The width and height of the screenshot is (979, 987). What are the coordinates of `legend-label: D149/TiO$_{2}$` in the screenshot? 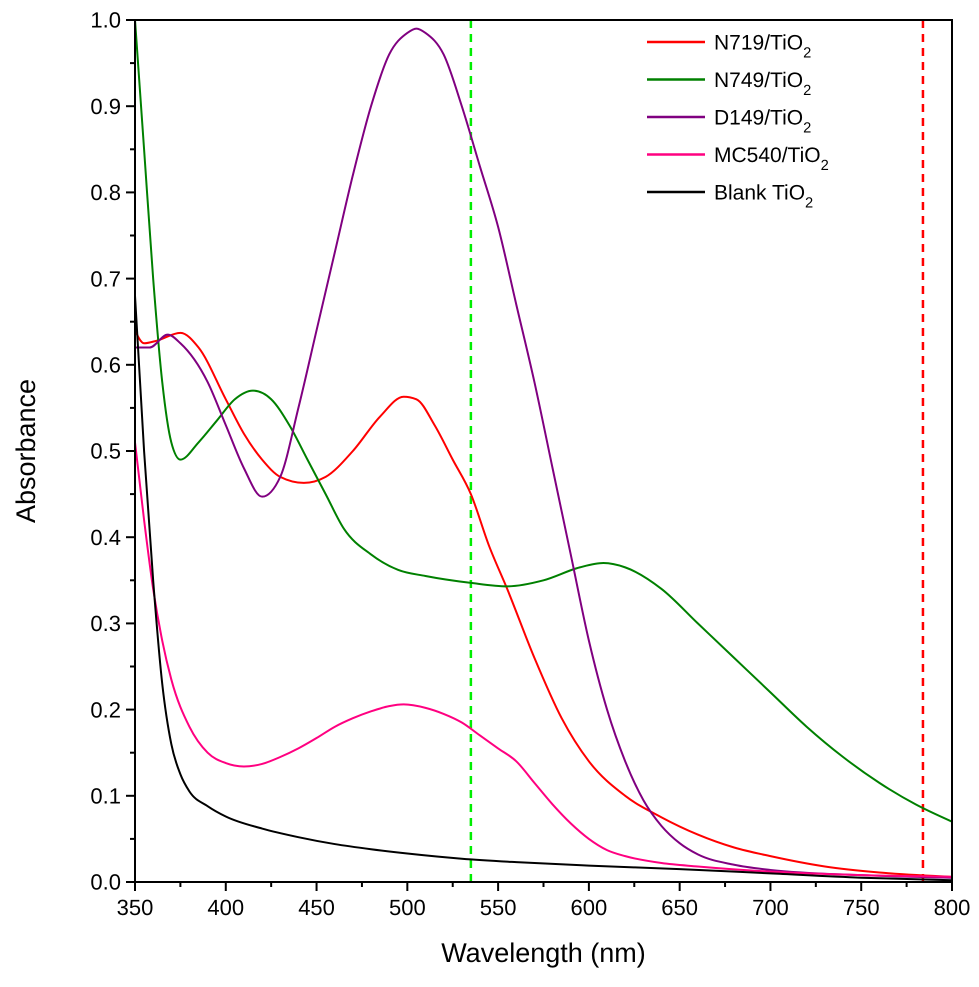 It's located at (763, 121).